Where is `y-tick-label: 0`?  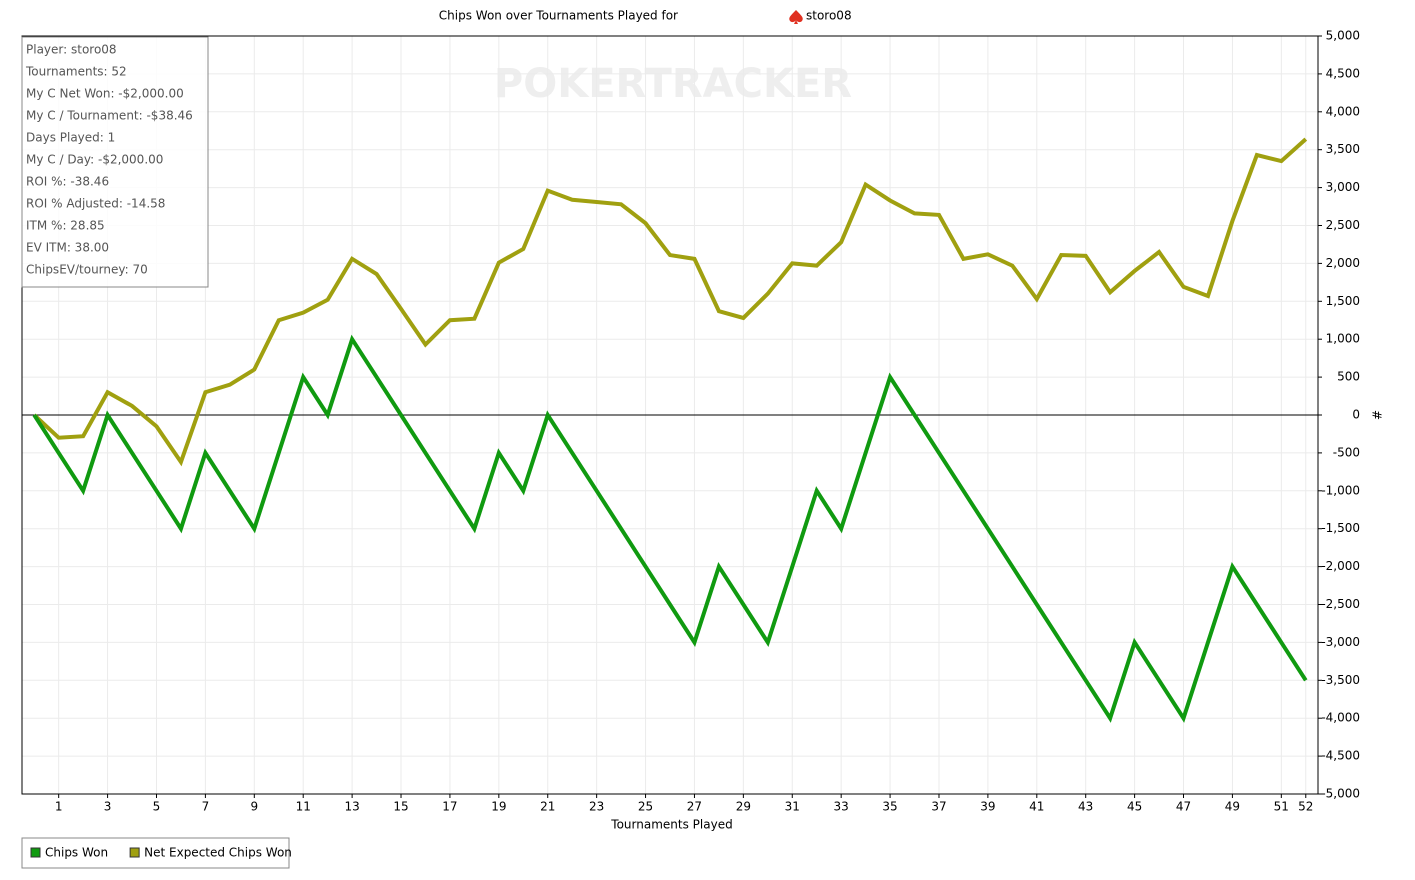 y-tick-label: 0 is located at coordinates (1356, 415).